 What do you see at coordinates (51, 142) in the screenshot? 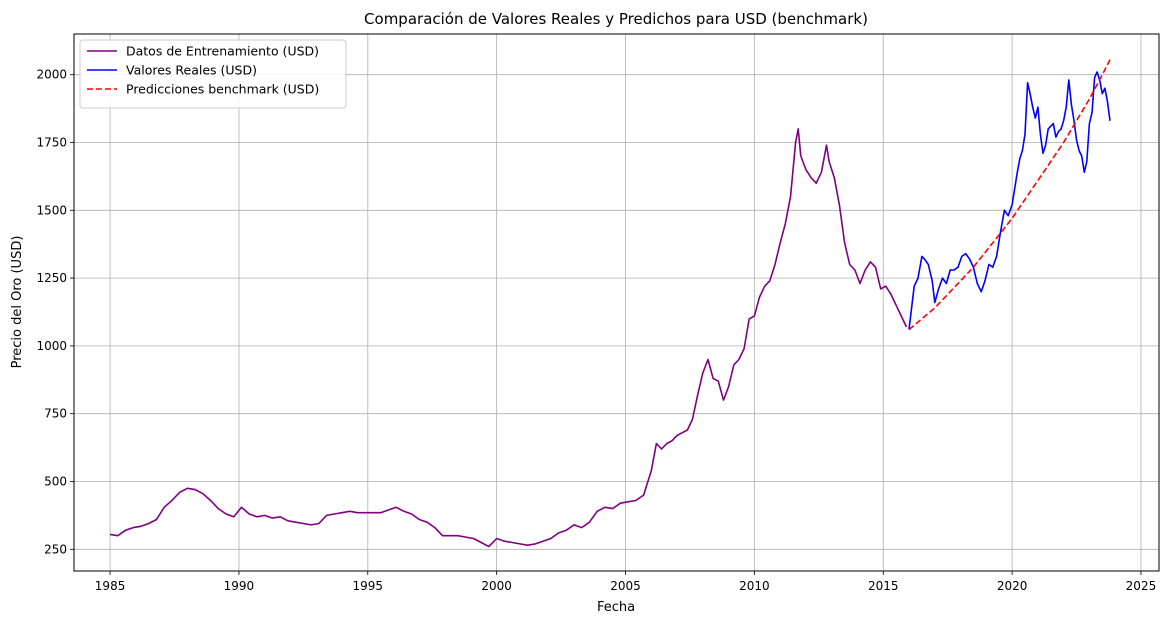
I see `y-tick-label: 1750` at bounding box center [51, 142].